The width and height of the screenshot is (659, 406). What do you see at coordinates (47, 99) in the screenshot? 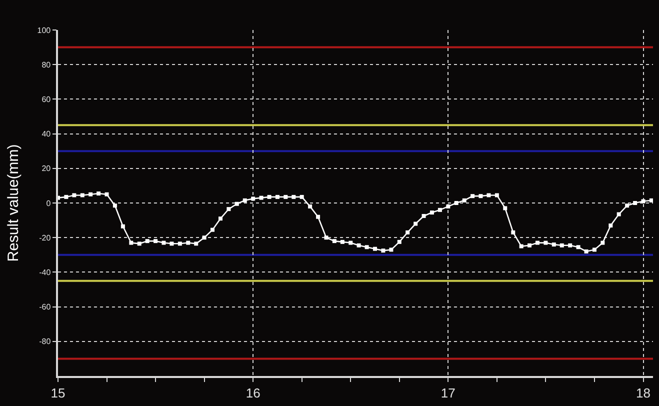
I see `y-tick-label: 60` at bounding box center [47, 99].